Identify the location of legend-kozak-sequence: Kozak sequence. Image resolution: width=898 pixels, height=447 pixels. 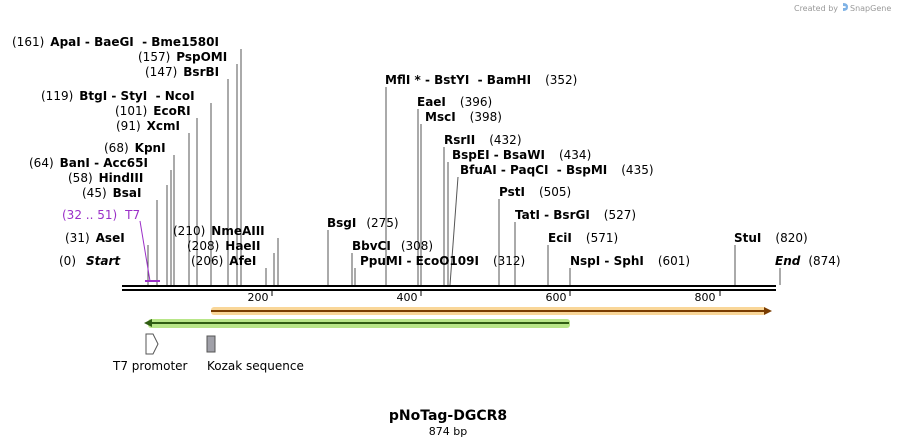
(255, 366).